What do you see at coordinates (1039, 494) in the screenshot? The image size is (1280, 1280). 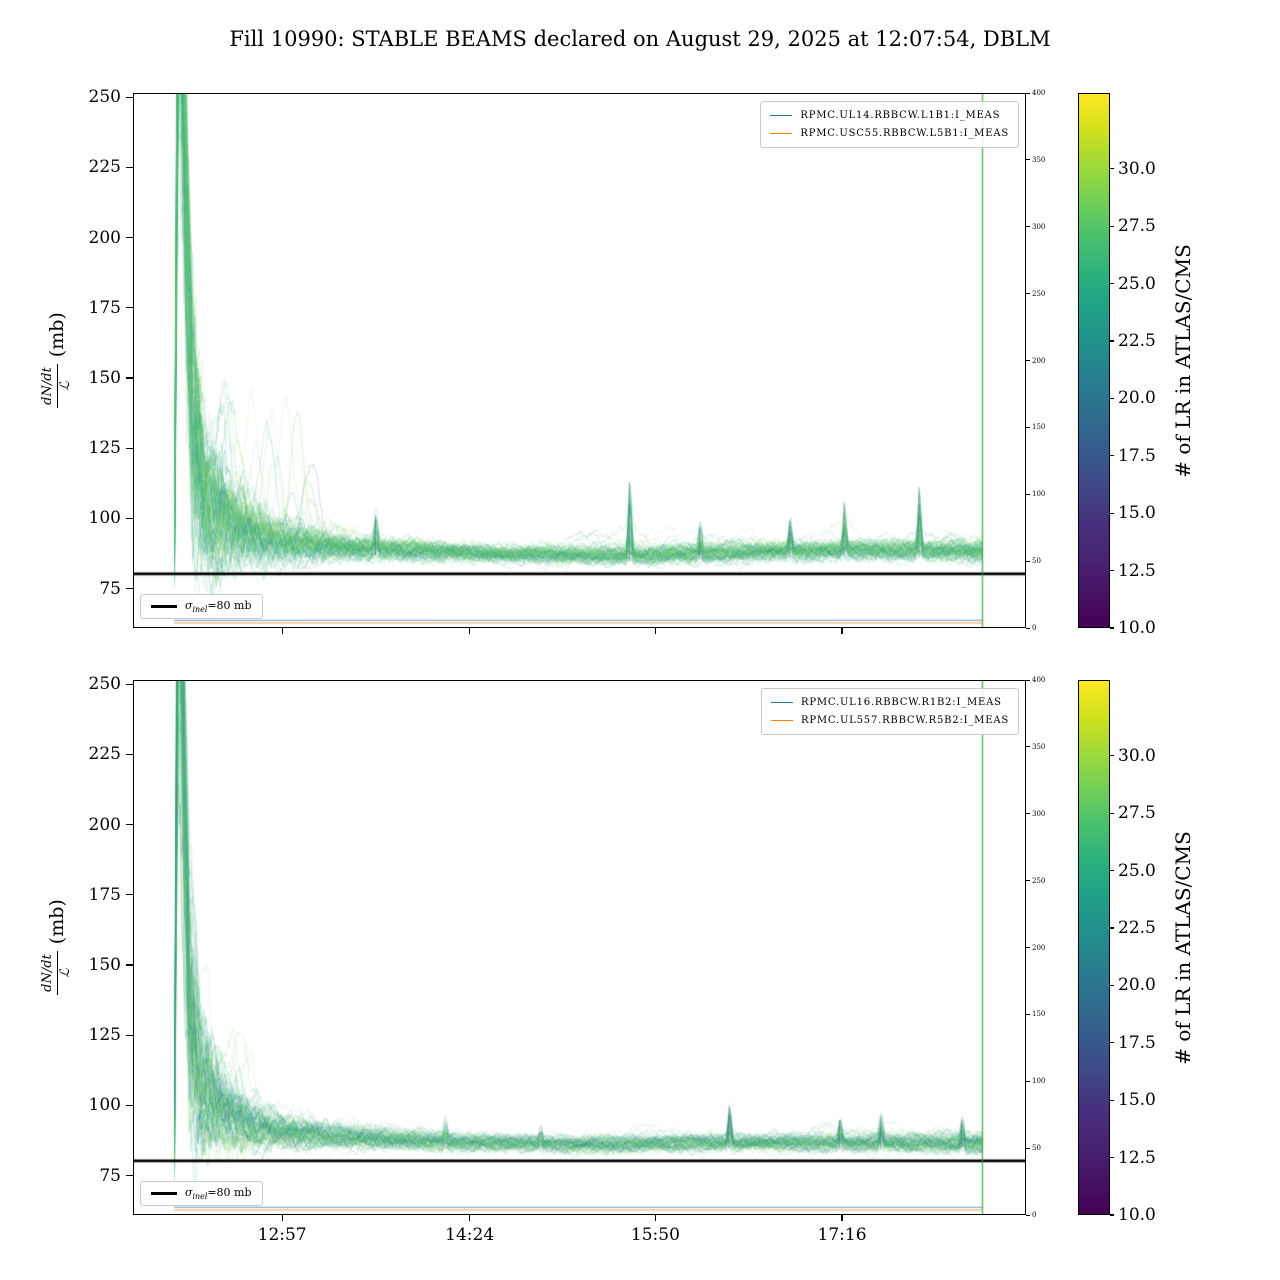 I see `right-axis-tick-label: 100` at bounding box center [1039, 494].